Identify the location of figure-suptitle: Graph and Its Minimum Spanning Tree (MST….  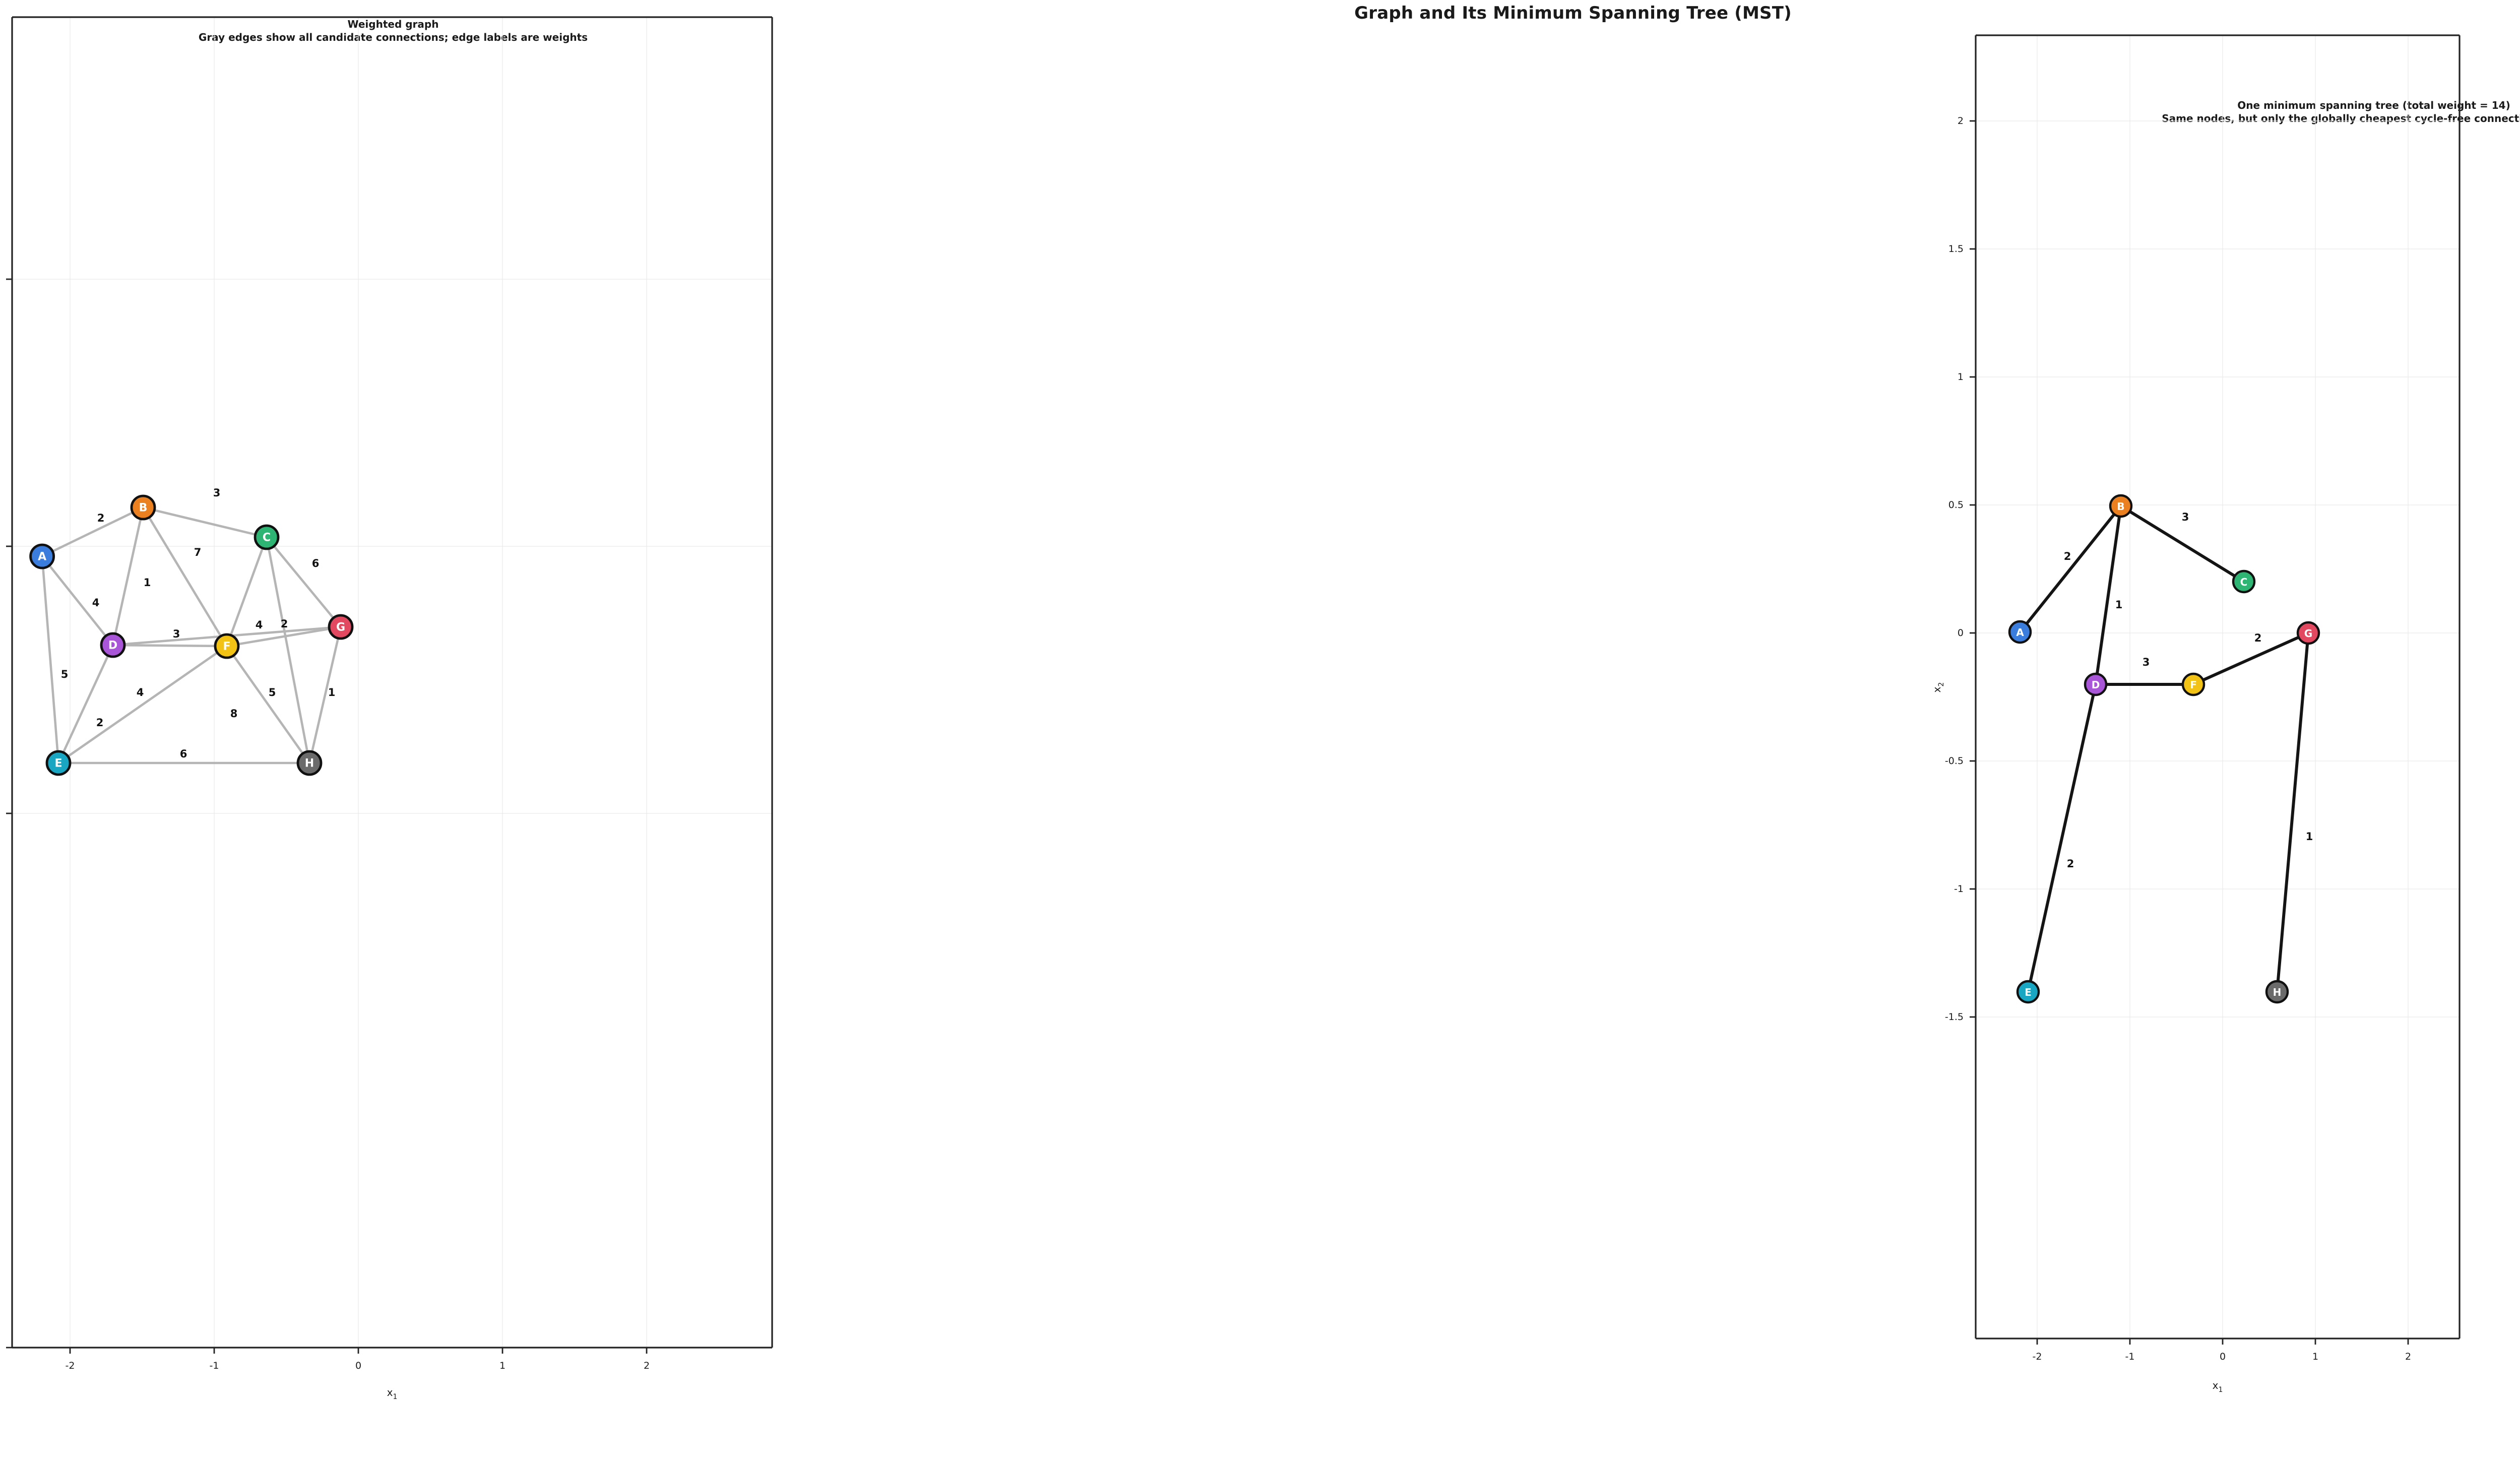
(1573, 13).